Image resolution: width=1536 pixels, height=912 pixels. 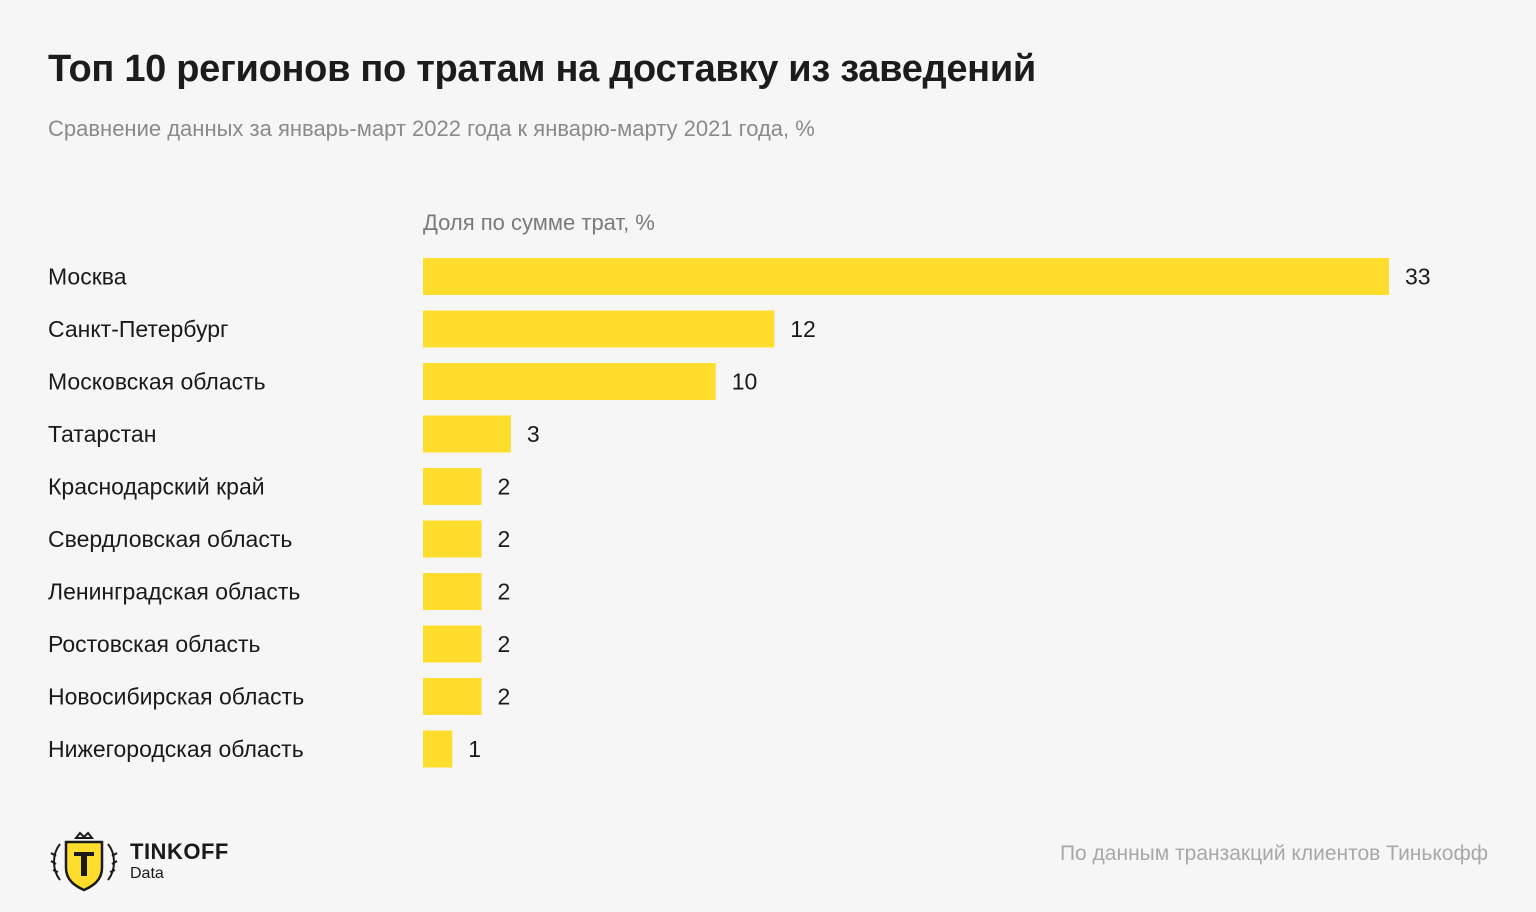 I want to click on value-label: 12, so click(x=803, y=329).